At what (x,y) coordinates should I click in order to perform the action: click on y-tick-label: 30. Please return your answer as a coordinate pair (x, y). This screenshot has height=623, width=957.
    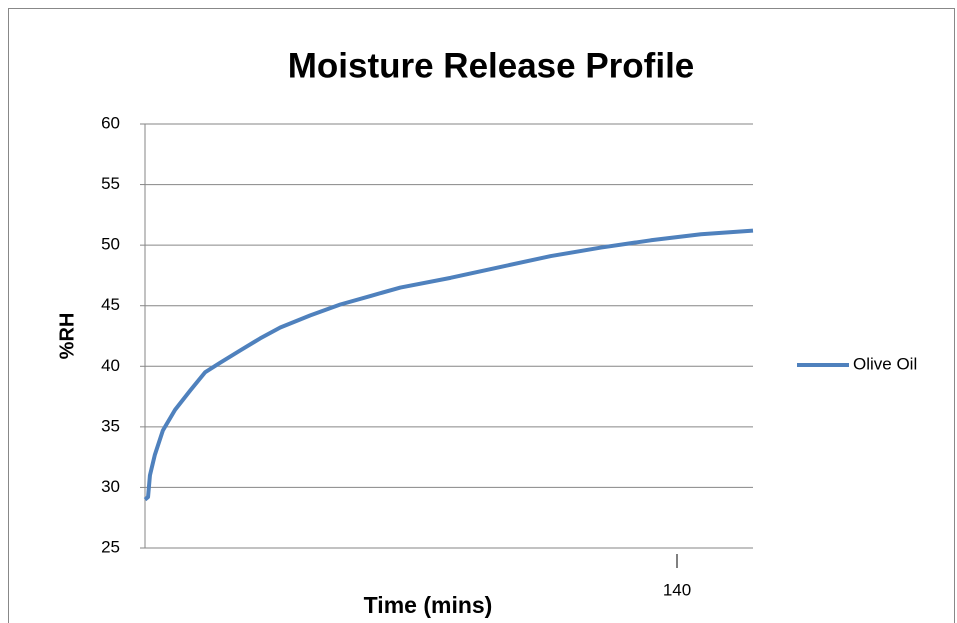
    Looking at the image, I should click on (110, 486).